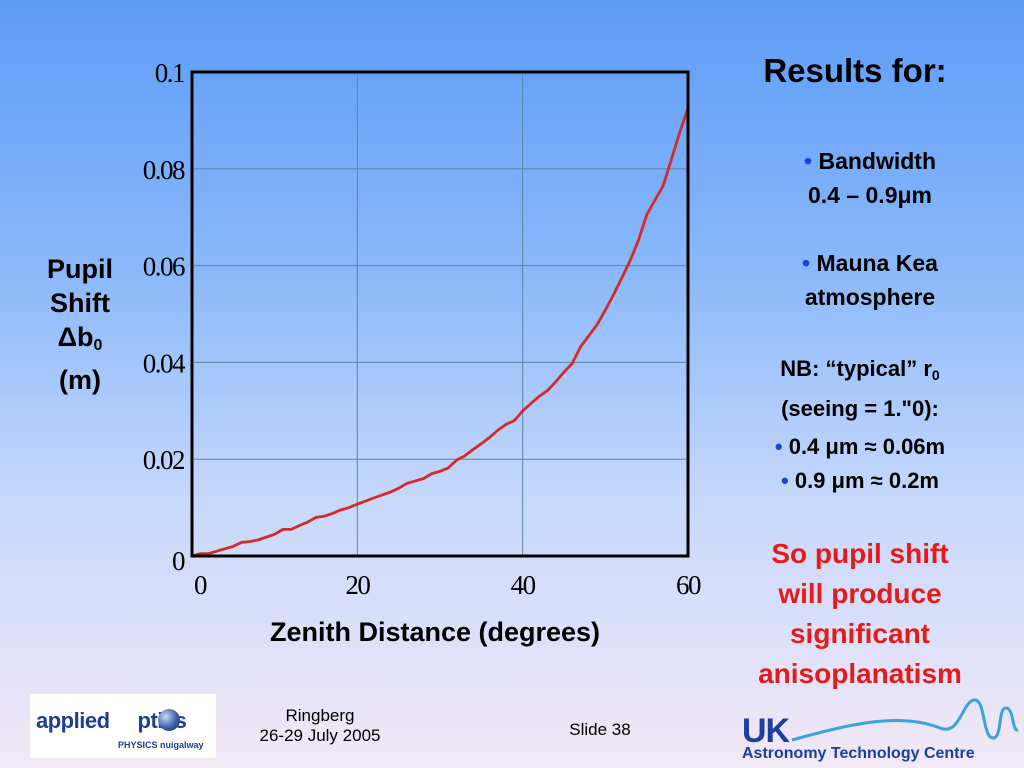  Describe the element at coordinates (169, 720) in the screenshot. I see `optics-sphere-icon` at that location.